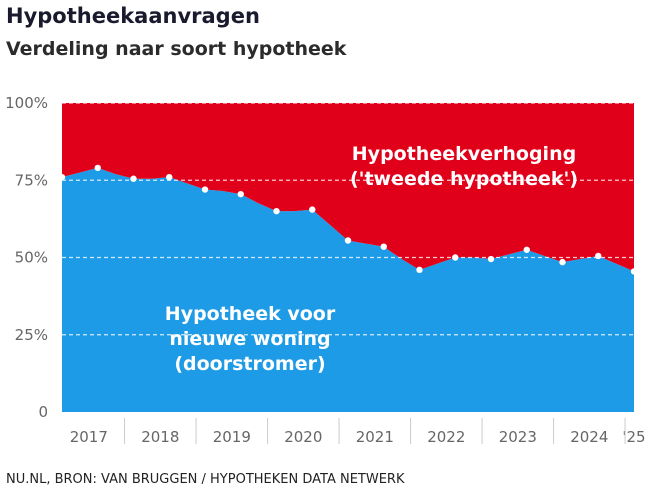  What do you see at coordinates (232, 437) in the screenshot?
I see `x-tick-label: 2019` at bounding box center [232, 437].